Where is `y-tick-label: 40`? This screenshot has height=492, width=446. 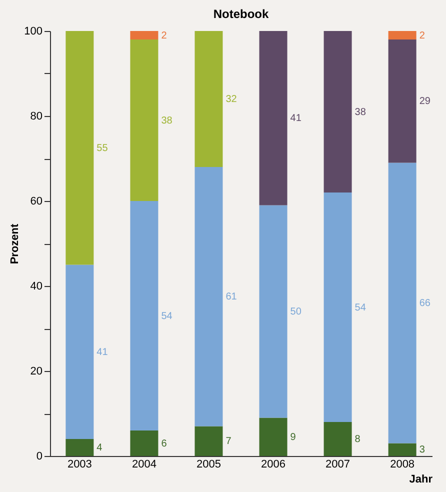
y-tick-label: 40 is located at coordinates (36, 286).